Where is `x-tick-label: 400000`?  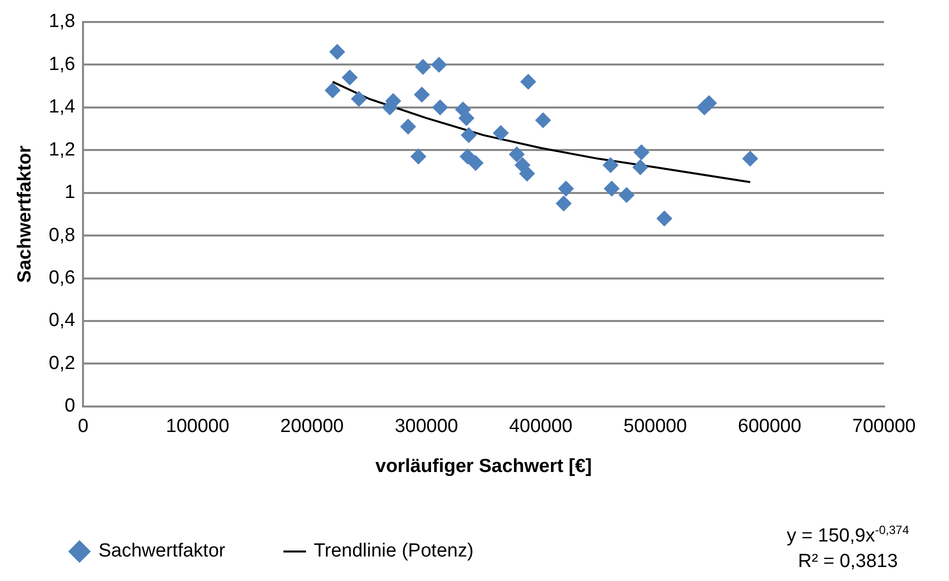 x-tick-label: 400000 is located at coordinates (541, 427).